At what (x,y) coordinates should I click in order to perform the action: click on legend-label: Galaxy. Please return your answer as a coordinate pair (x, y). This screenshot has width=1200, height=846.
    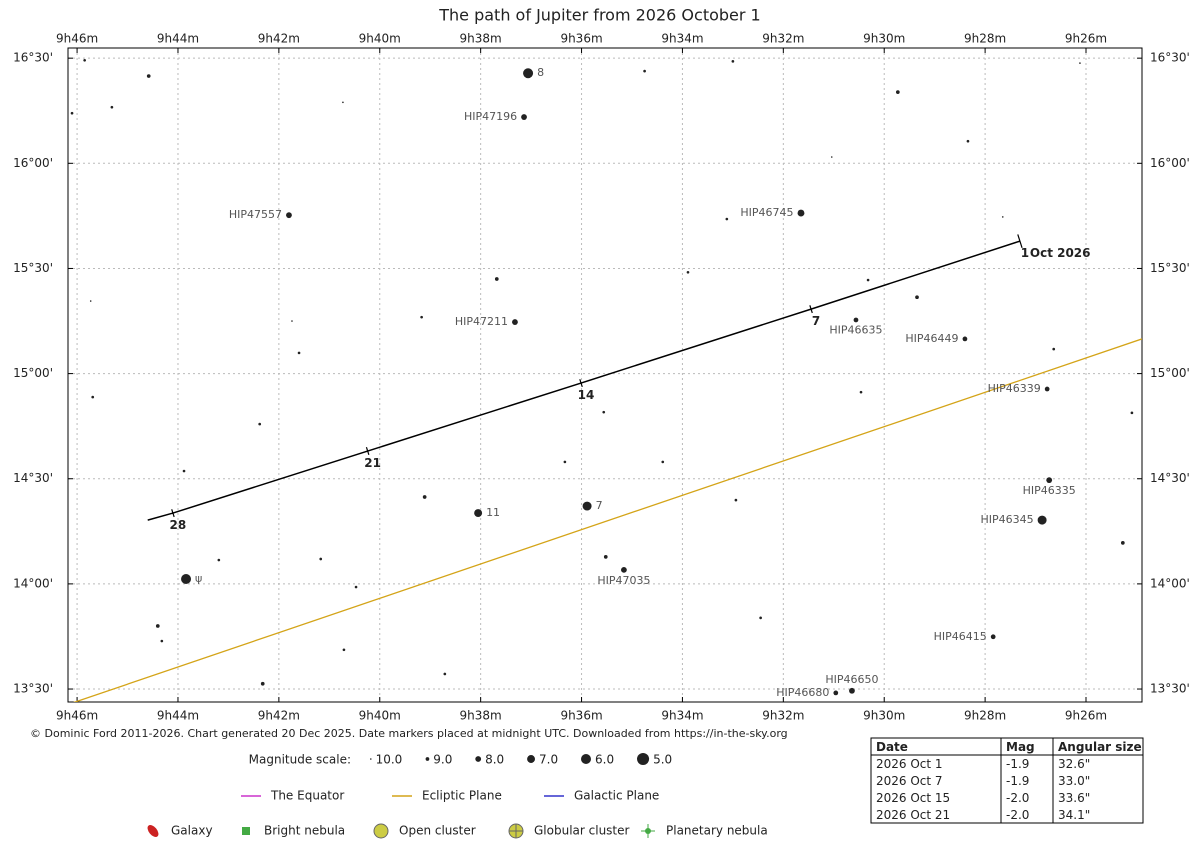
    Looking at the image, I should click on (192, 831).